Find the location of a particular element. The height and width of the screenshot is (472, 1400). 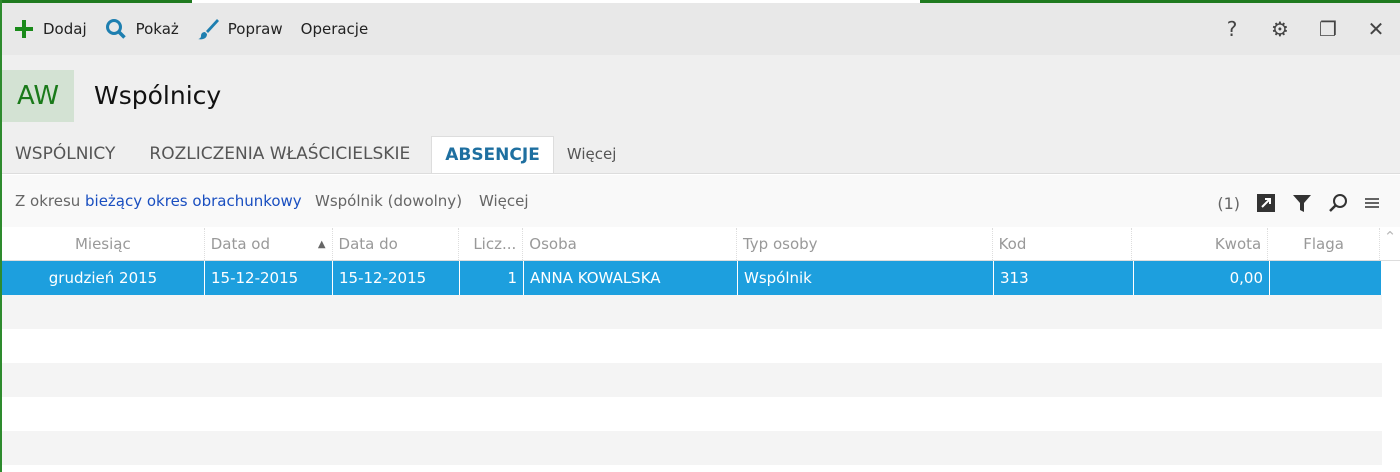

column-header-flag: Flaga is located at coordinates (1324, 244).